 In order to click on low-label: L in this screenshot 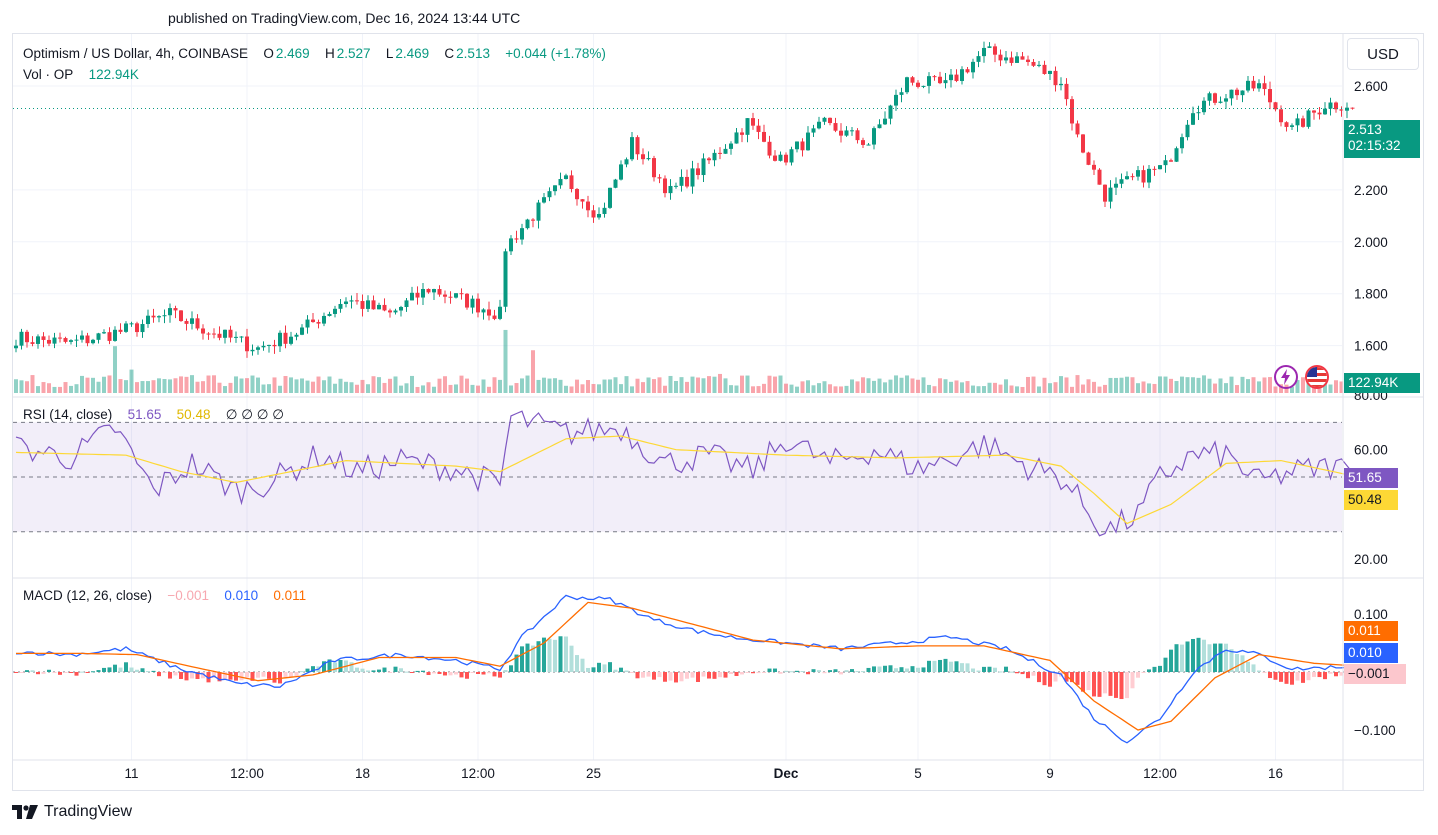, I will do `click(389, 53)`.